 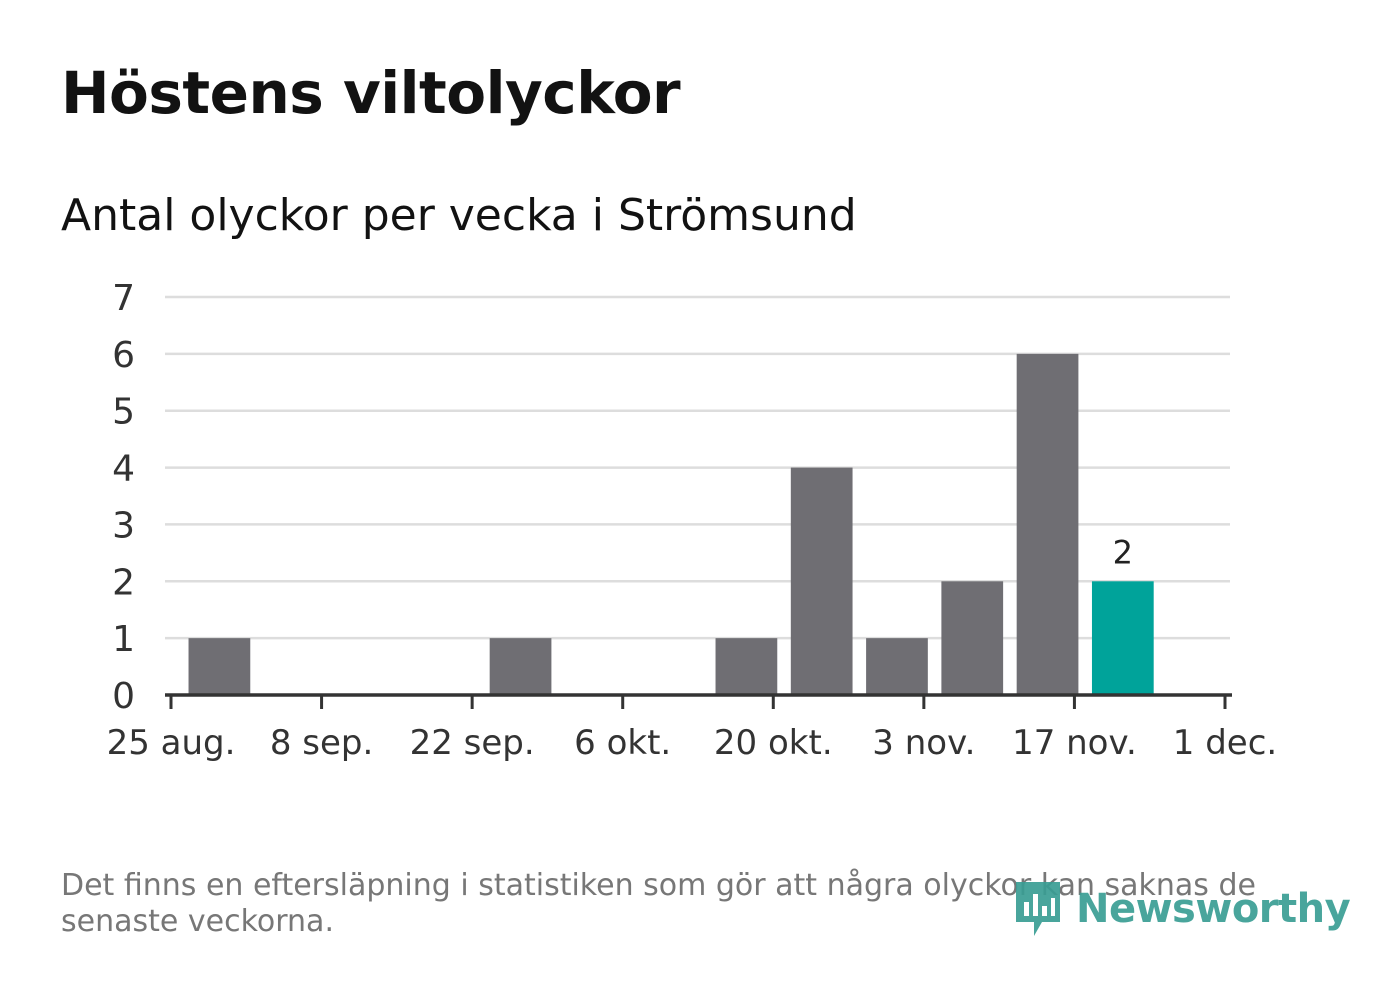 I want to click on x-tick-label: 6 okt., so click(x=622, y=743).